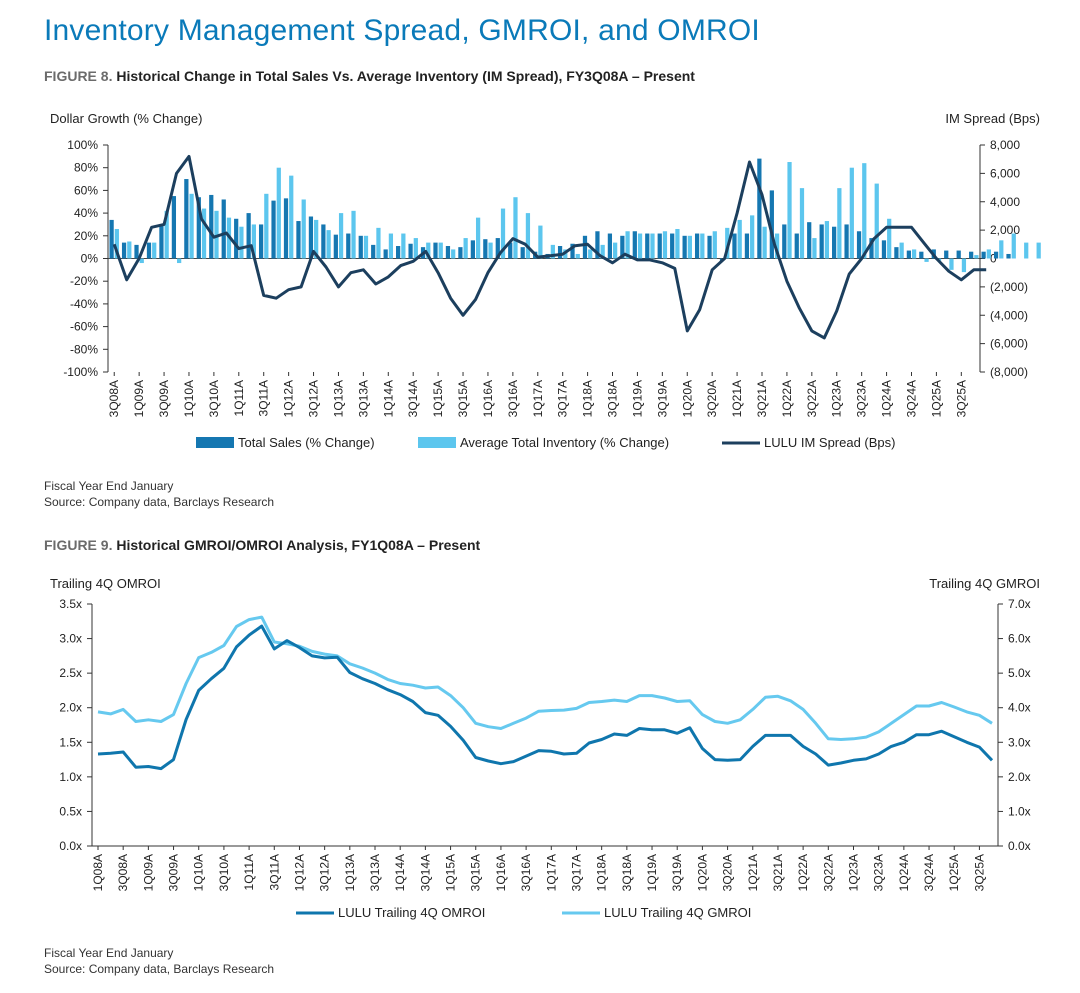  Describe the element at coordinates (728, 872) in the screenshot. I see `x-tick-label: 3Q20A` at that location.